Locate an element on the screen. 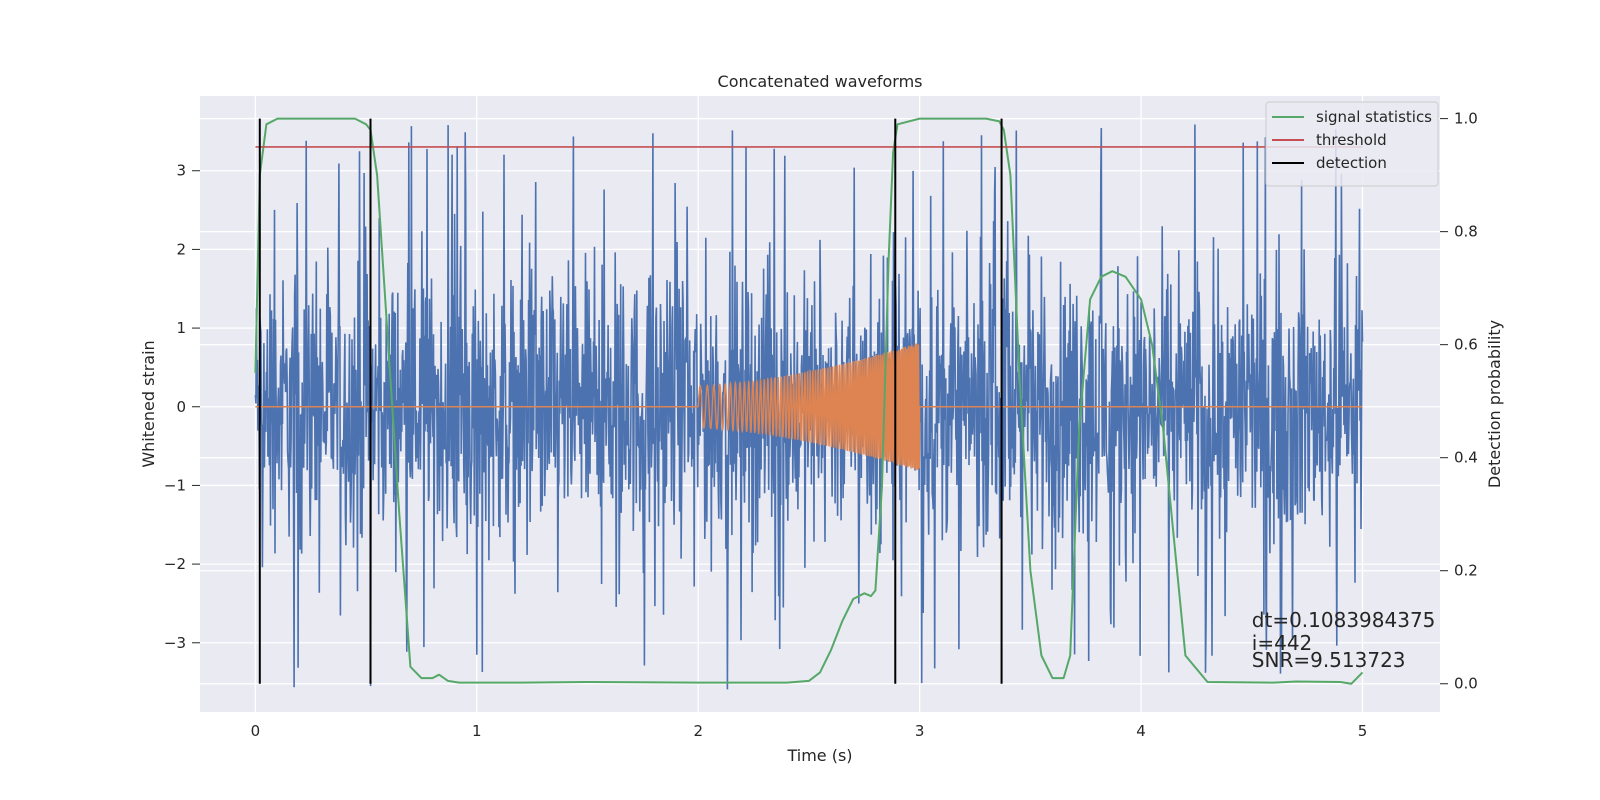  legend: signal statistics threshold detection is located at coordinates (1352, 144).